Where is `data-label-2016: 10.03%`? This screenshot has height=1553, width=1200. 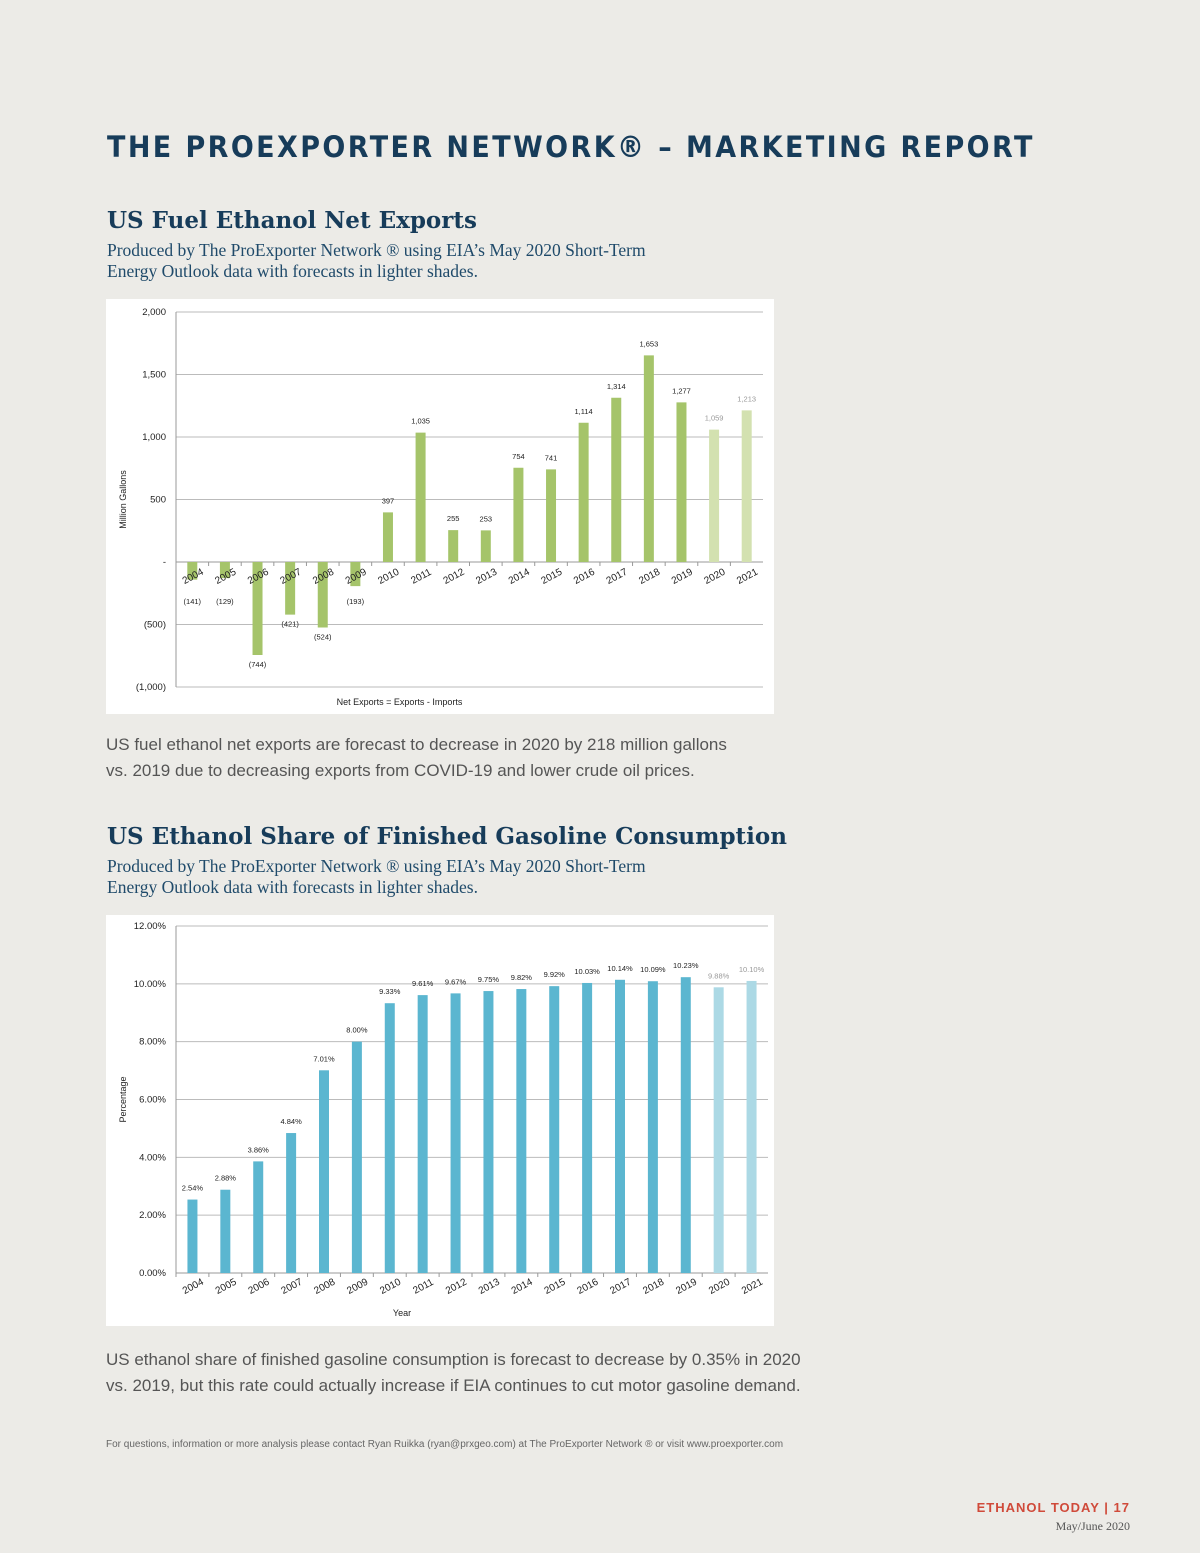 data-label-2016: 10.03% is located at coordinates (587, 971).